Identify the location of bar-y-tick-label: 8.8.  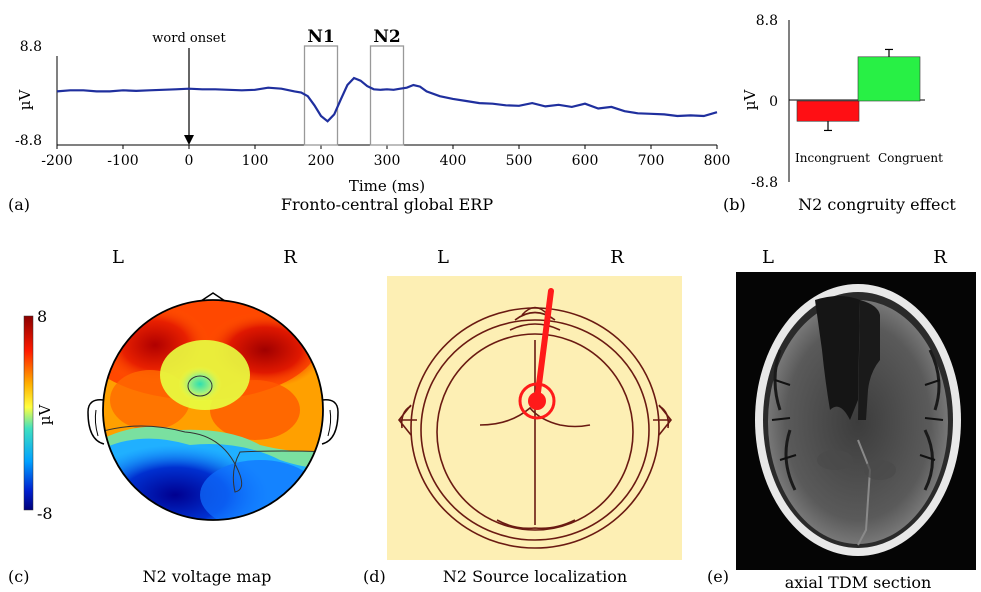
(767, 21).